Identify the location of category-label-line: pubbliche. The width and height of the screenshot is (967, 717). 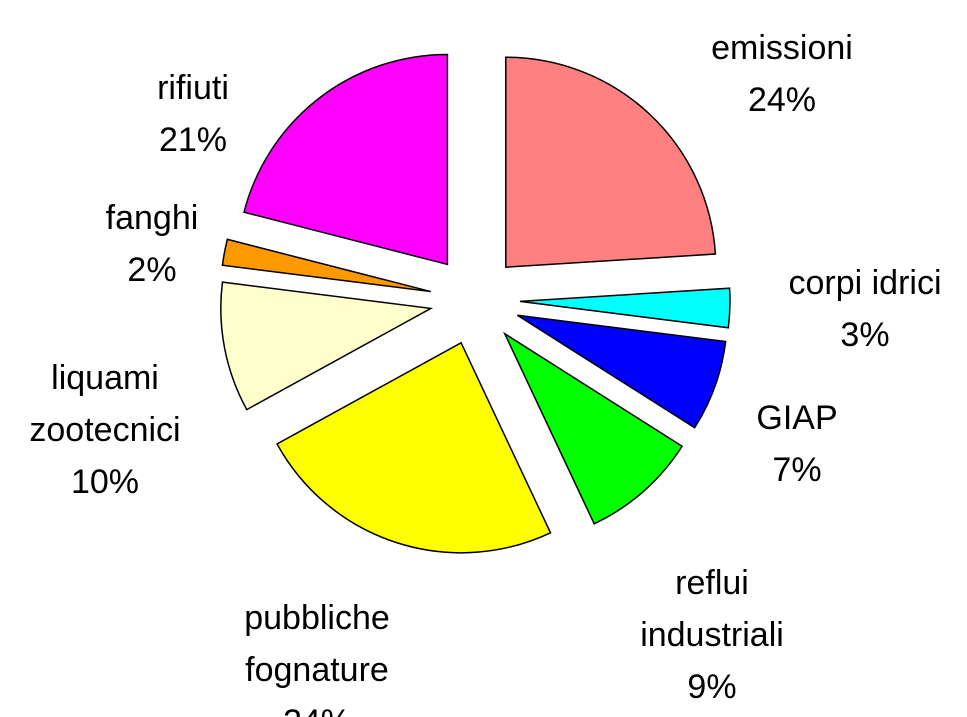
(317, 618).